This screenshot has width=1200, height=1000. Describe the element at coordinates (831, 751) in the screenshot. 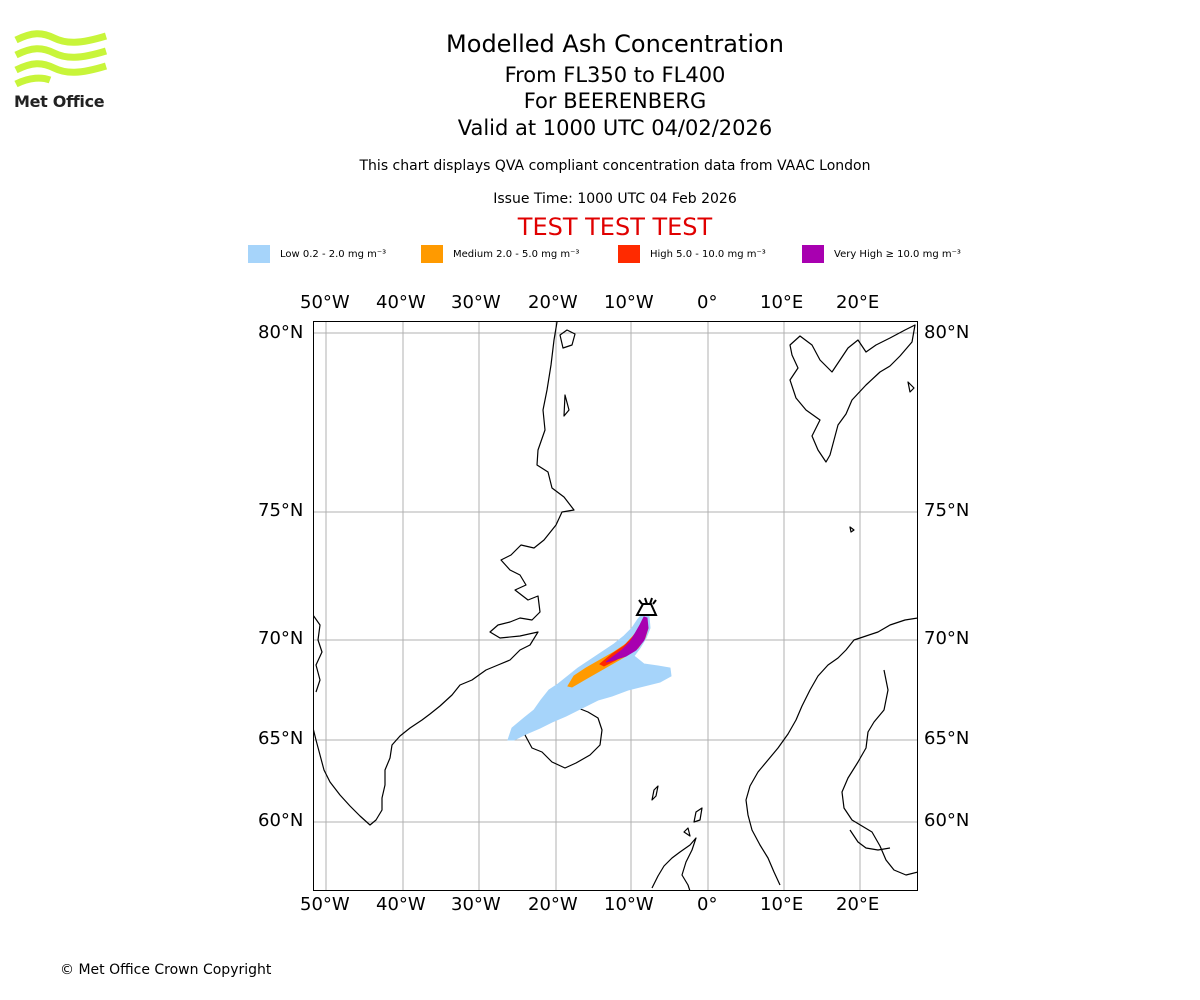

I see `coastline-scandinavia` at that location.